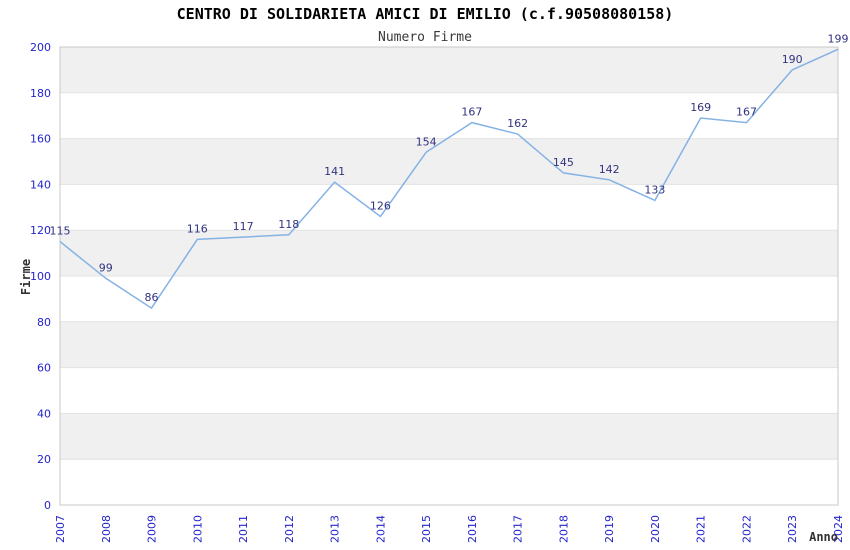 The image size is (850, 550). Describe the element at coordinates (60, 529) in the screenshot. I see `x-tick-label: 2007` at that location.